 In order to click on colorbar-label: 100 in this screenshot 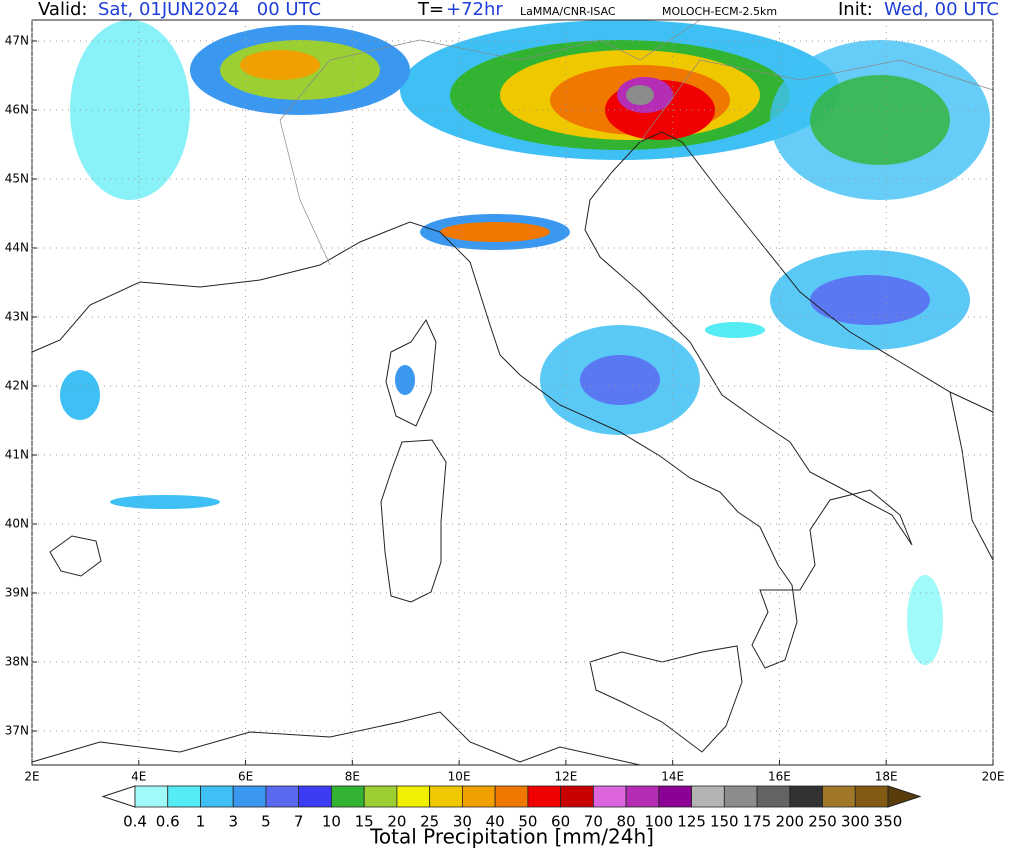, I will do `click(659, 822)`.